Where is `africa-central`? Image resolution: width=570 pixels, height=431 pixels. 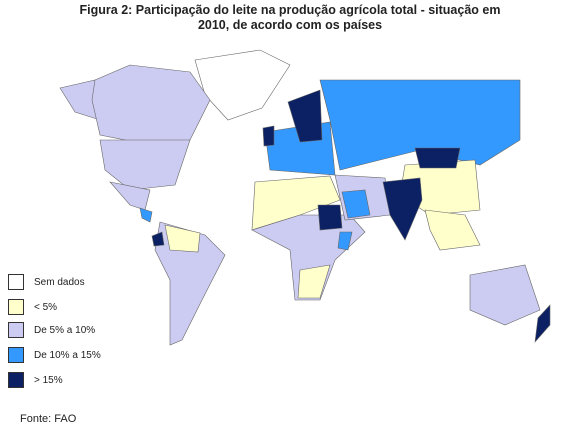
africa-central is located at coordinates (308, 257).